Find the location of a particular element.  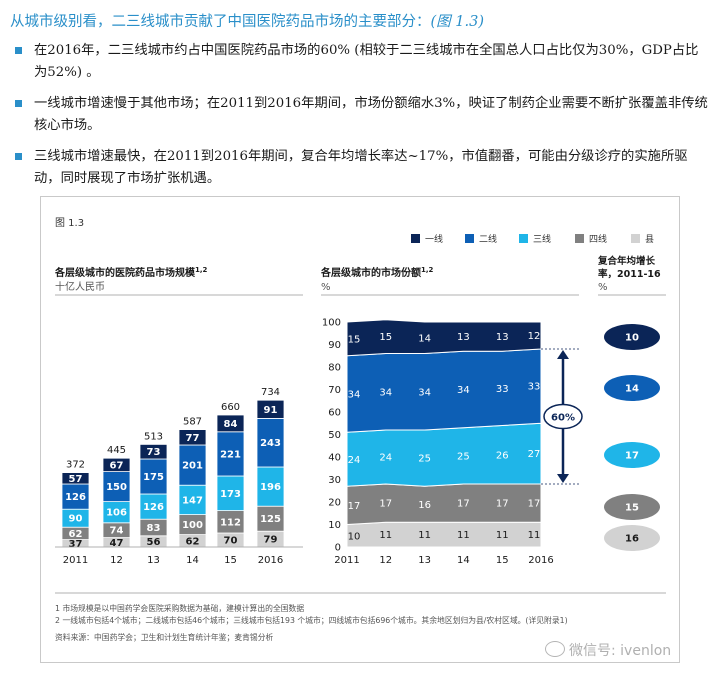

cagr-value: 17 is located at coordinates (632, 456).